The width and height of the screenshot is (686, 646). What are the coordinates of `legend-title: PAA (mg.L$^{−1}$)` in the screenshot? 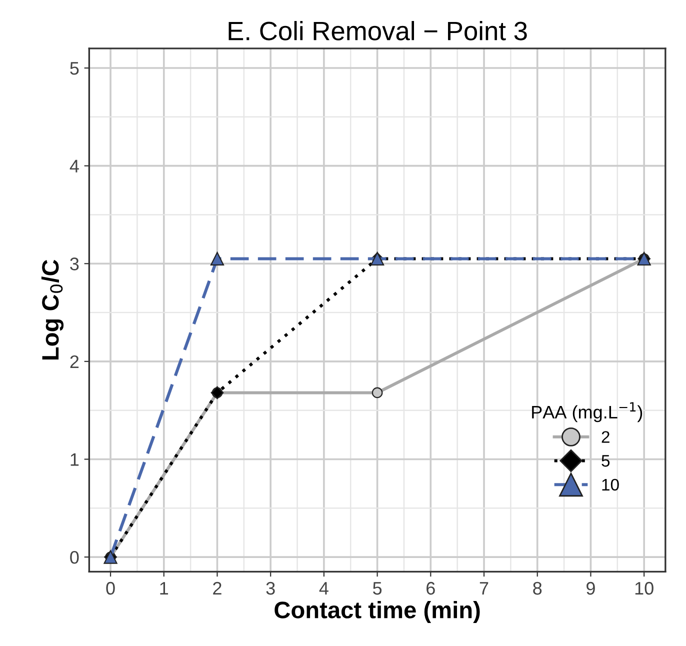 It's located at (587, 412).